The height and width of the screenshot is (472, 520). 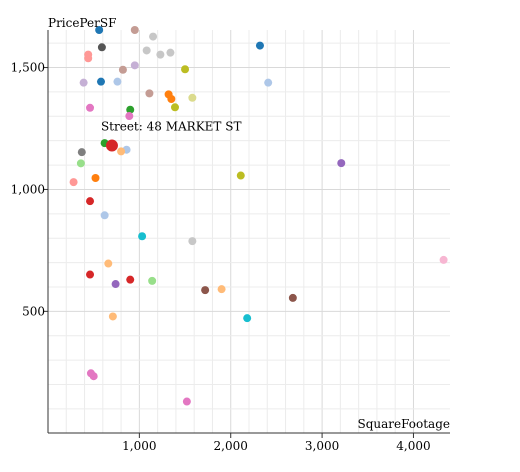 What do you see at coordinates (28, 68) in the screenshot?
I see `y-tick-label: 1,500` at bounding box center [28, 68].